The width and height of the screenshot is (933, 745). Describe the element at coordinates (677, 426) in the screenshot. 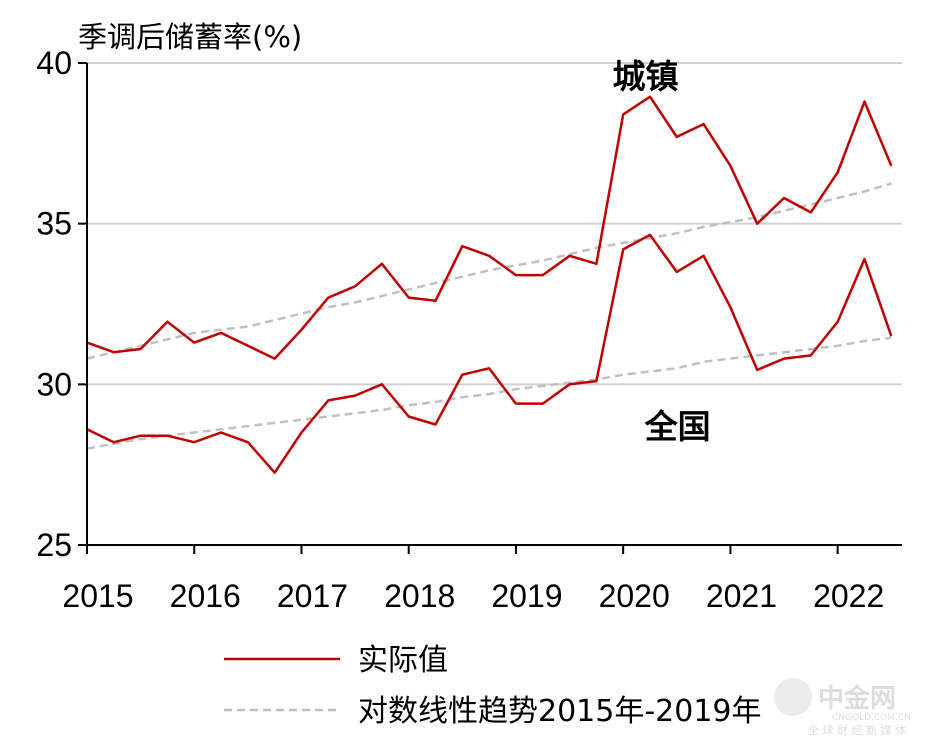

I see `annotation-label: 全国` at that location.